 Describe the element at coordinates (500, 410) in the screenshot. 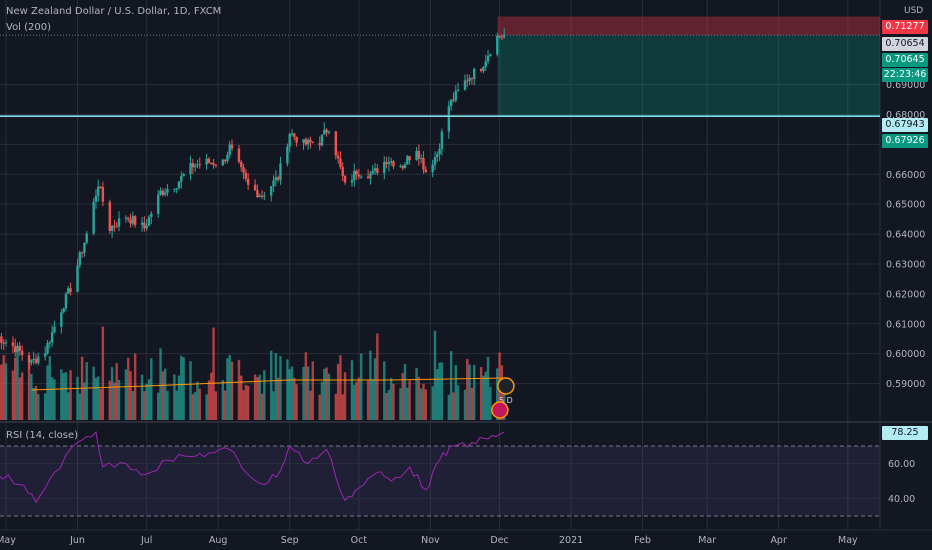

I see `flag-event-badge` at that location.